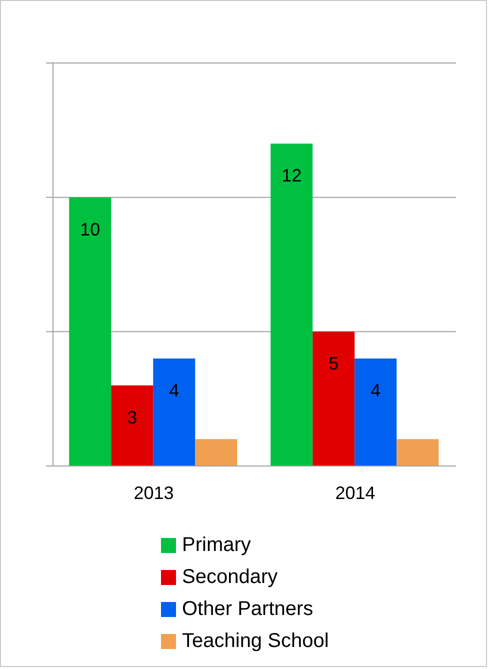  I want to click on data-label: 5, so click(333, 364).